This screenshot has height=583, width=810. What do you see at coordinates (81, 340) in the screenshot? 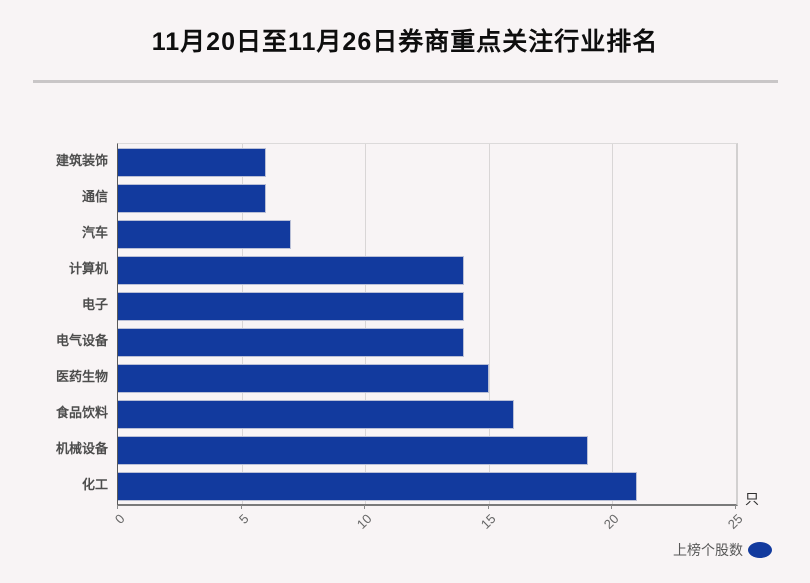
I see `y-axis-label: 电气设备` at bounding box center [81, 340].